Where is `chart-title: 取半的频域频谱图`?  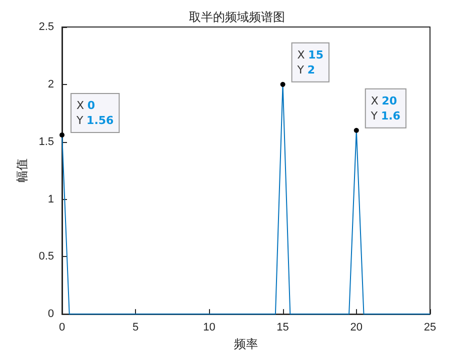
chart-title: 取半的频域频谱图 is located at coordinates (237, 17).